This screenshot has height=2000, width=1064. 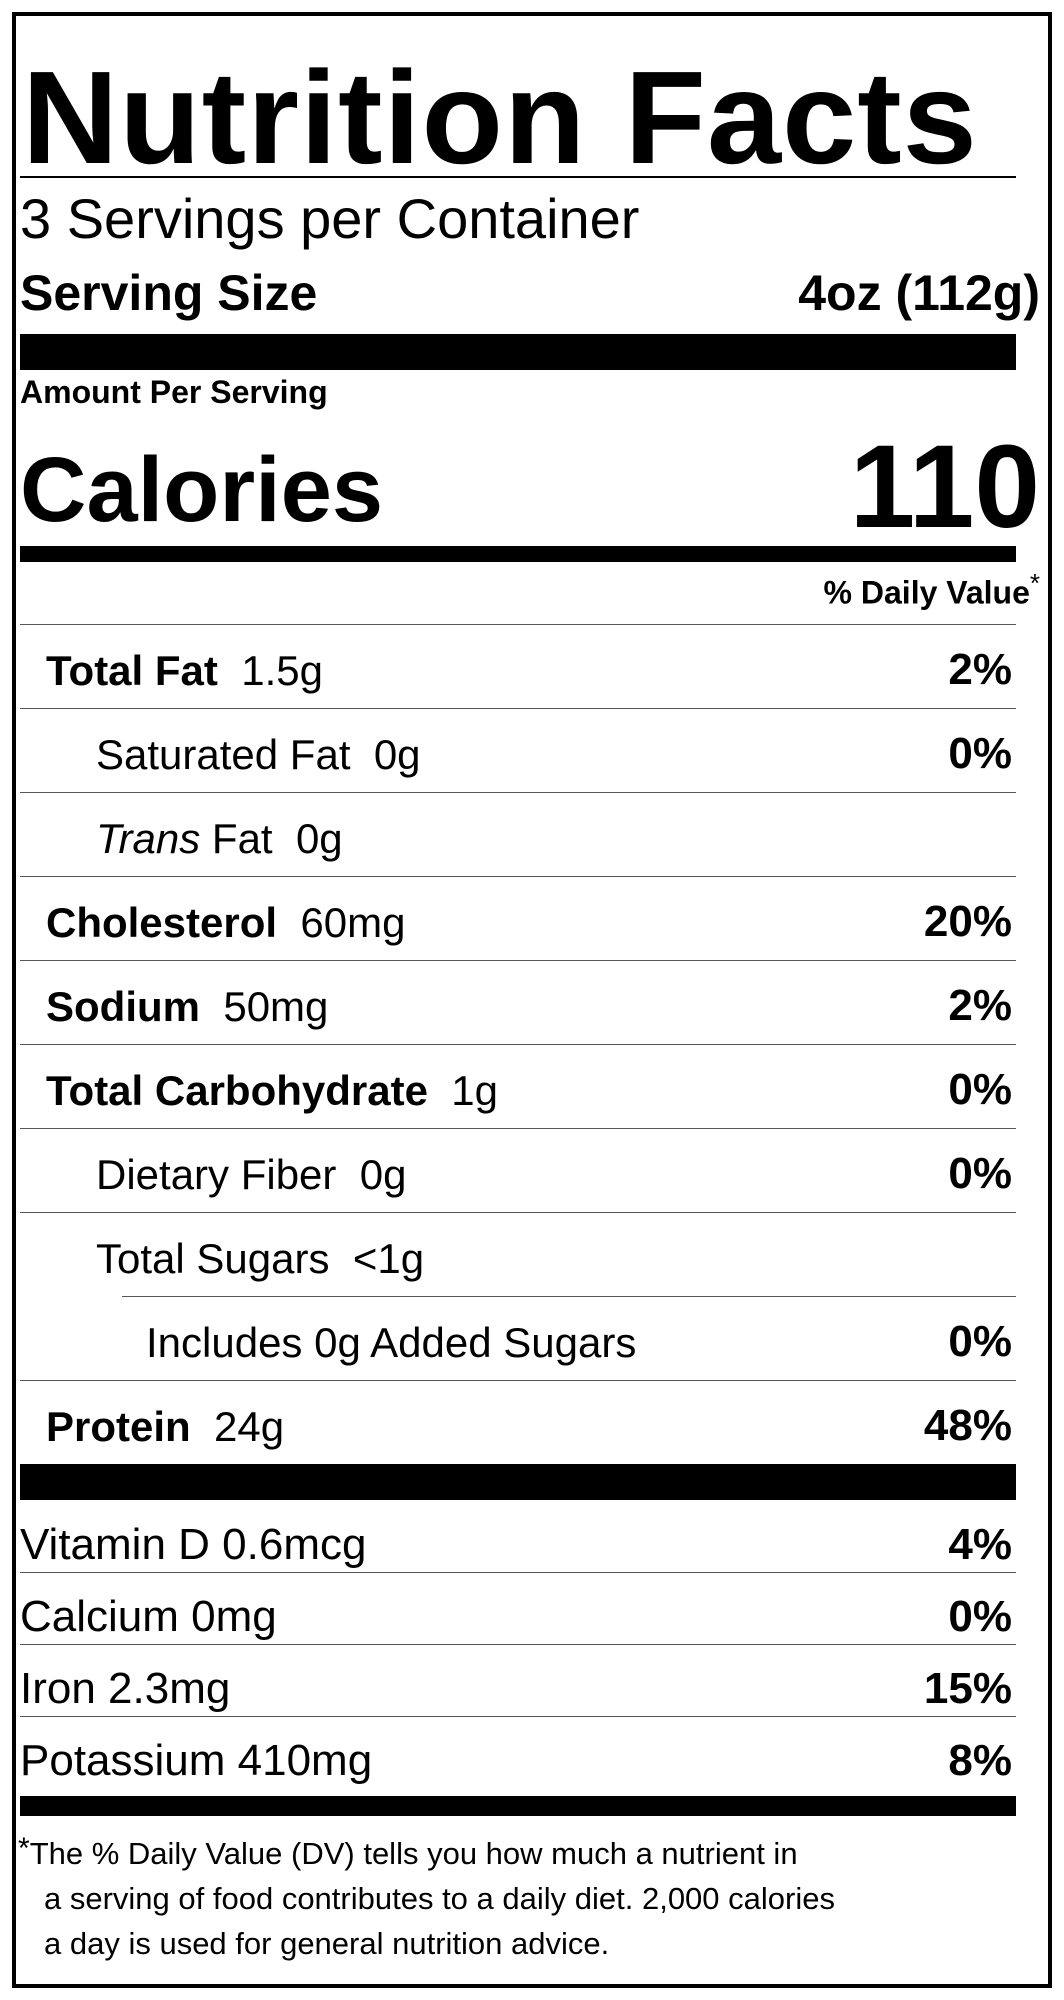 What do you see at coordinates (391, 1342) in the screenshot?
I see `nutrient-name: Includes 0g Added Sugars` at bounding box center [391, 1342].